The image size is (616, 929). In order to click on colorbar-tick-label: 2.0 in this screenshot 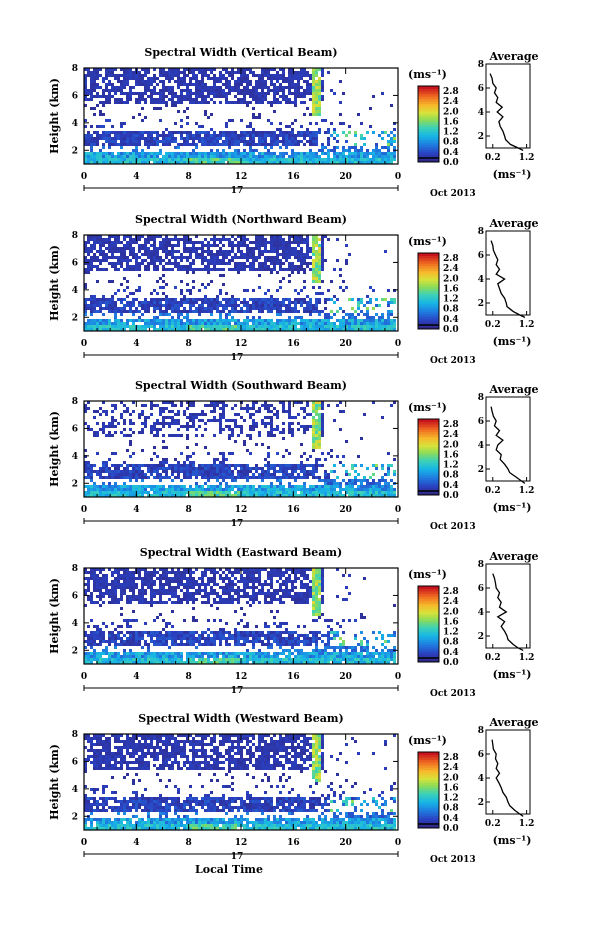, I will do `click(451, 112)`.